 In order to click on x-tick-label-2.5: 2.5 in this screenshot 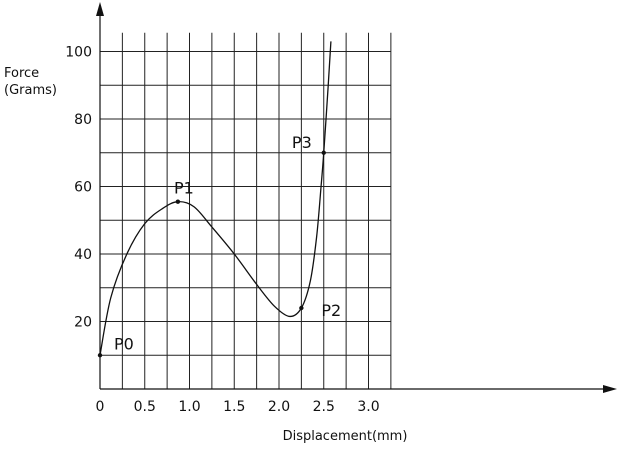, I will do `click(324, 407)`.